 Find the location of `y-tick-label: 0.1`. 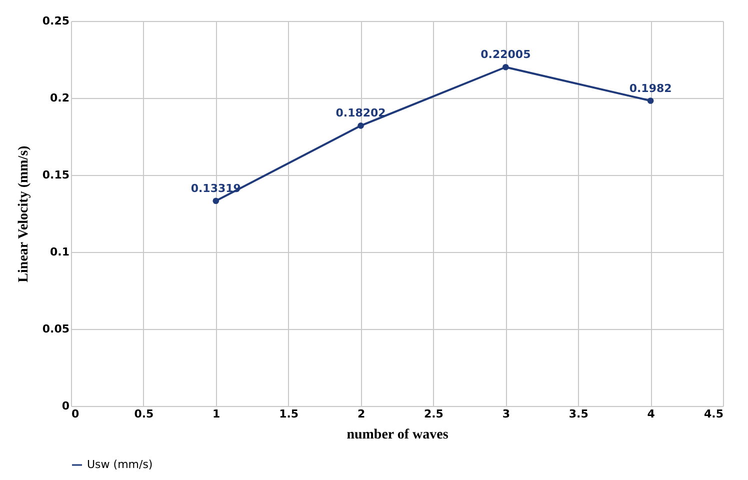

y-tick-label: 0.1 is located at coordinates (60, 252).